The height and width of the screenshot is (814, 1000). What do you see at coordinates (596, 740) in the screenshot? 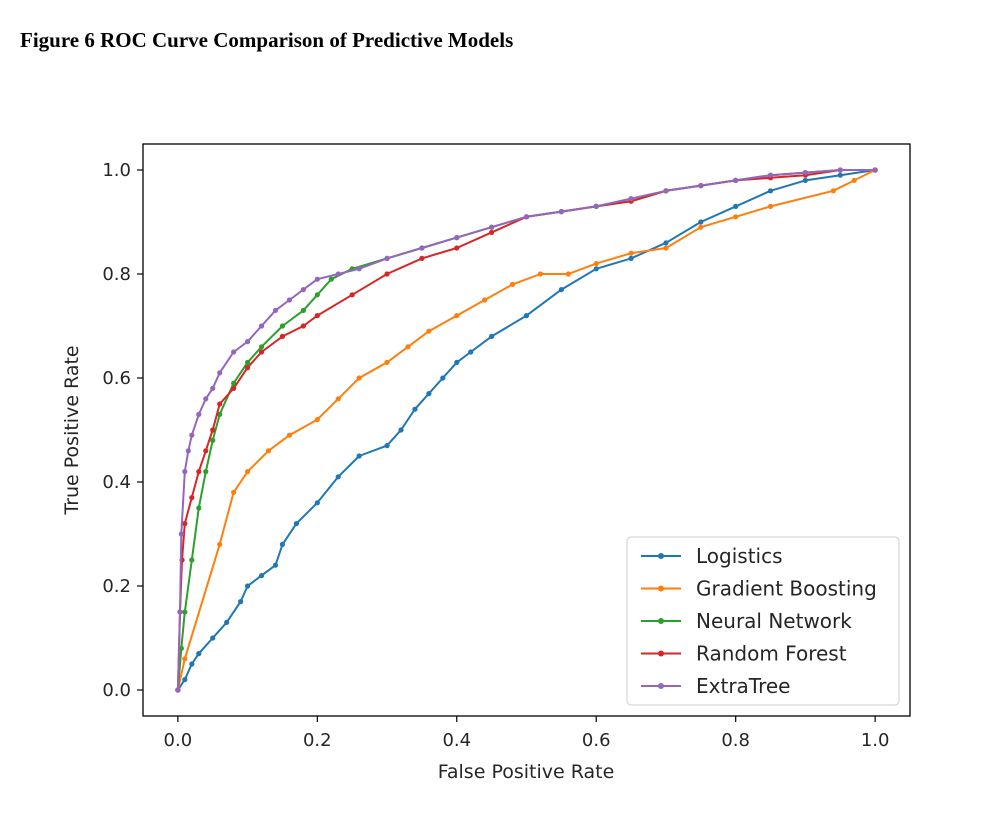
I see `x-tick-label: 0.6` at bounding box center [596, 740].